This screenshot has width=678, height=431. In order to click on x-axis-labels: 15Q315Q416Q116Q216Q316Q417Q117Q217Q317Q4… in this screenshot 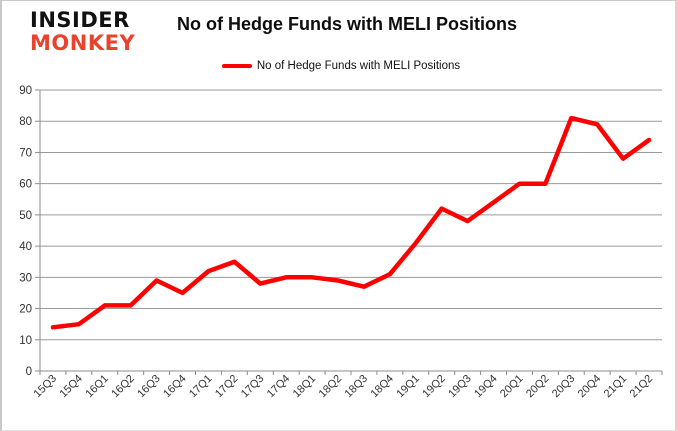, I will do `click(344, 387)`.